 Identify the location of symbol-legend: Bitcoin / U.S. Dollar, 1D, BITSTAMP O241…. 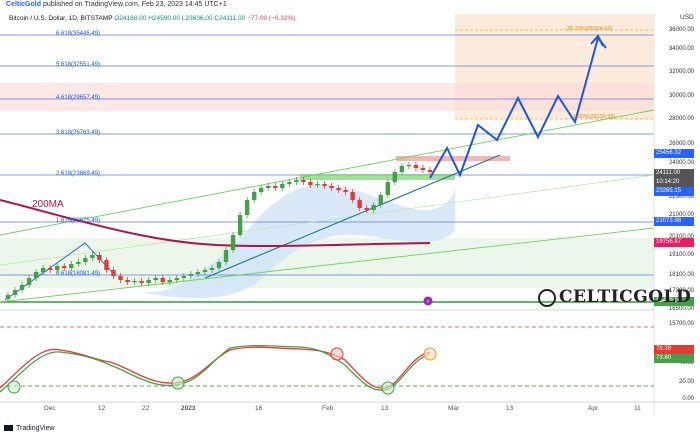
(152, 18).